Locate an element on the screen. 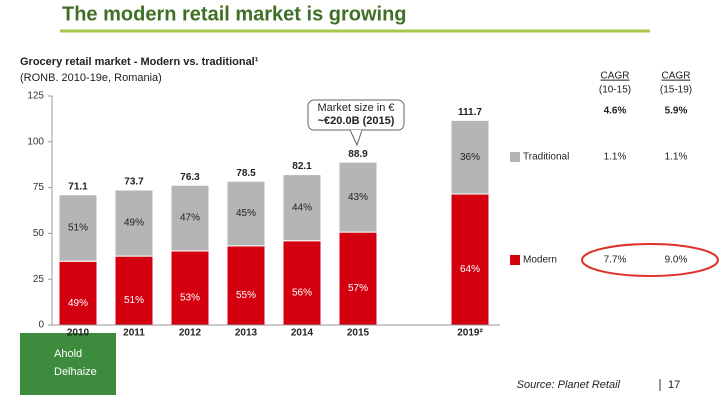  segment-label: 44% is located at coordinates (302, 207).